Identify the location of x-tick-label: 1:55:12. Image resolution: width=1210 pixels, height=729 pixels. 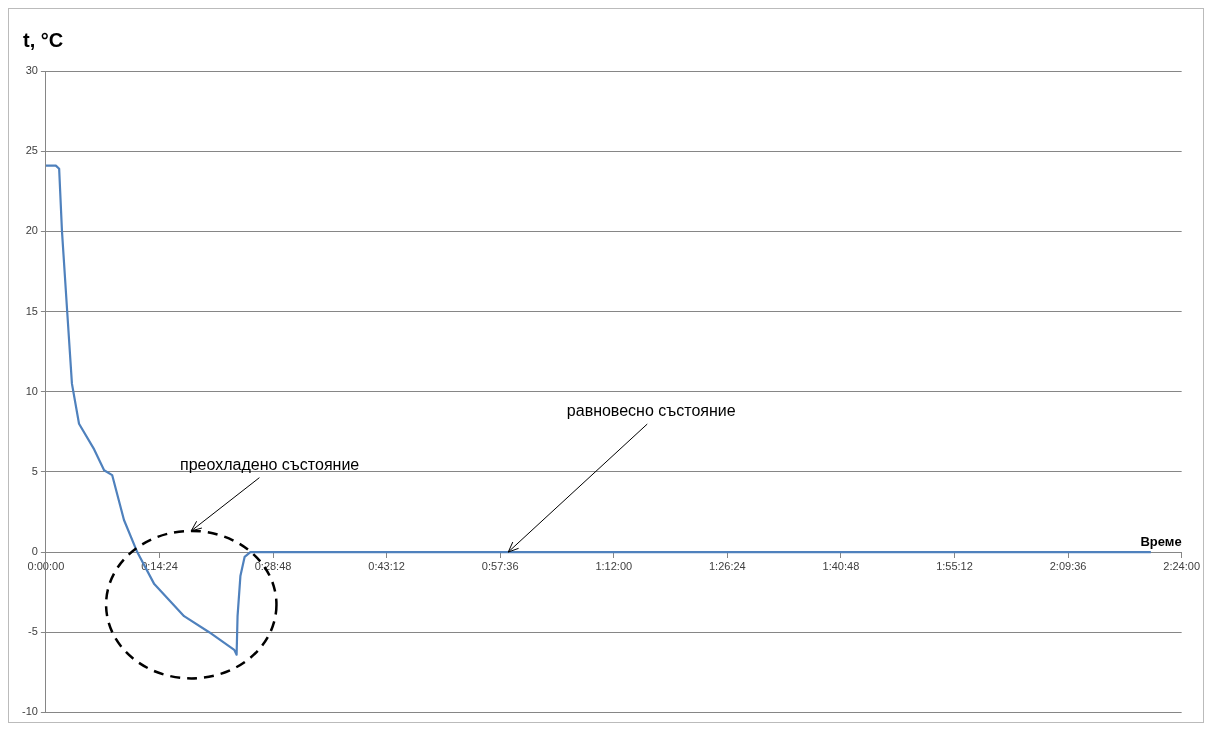
(954, 565).